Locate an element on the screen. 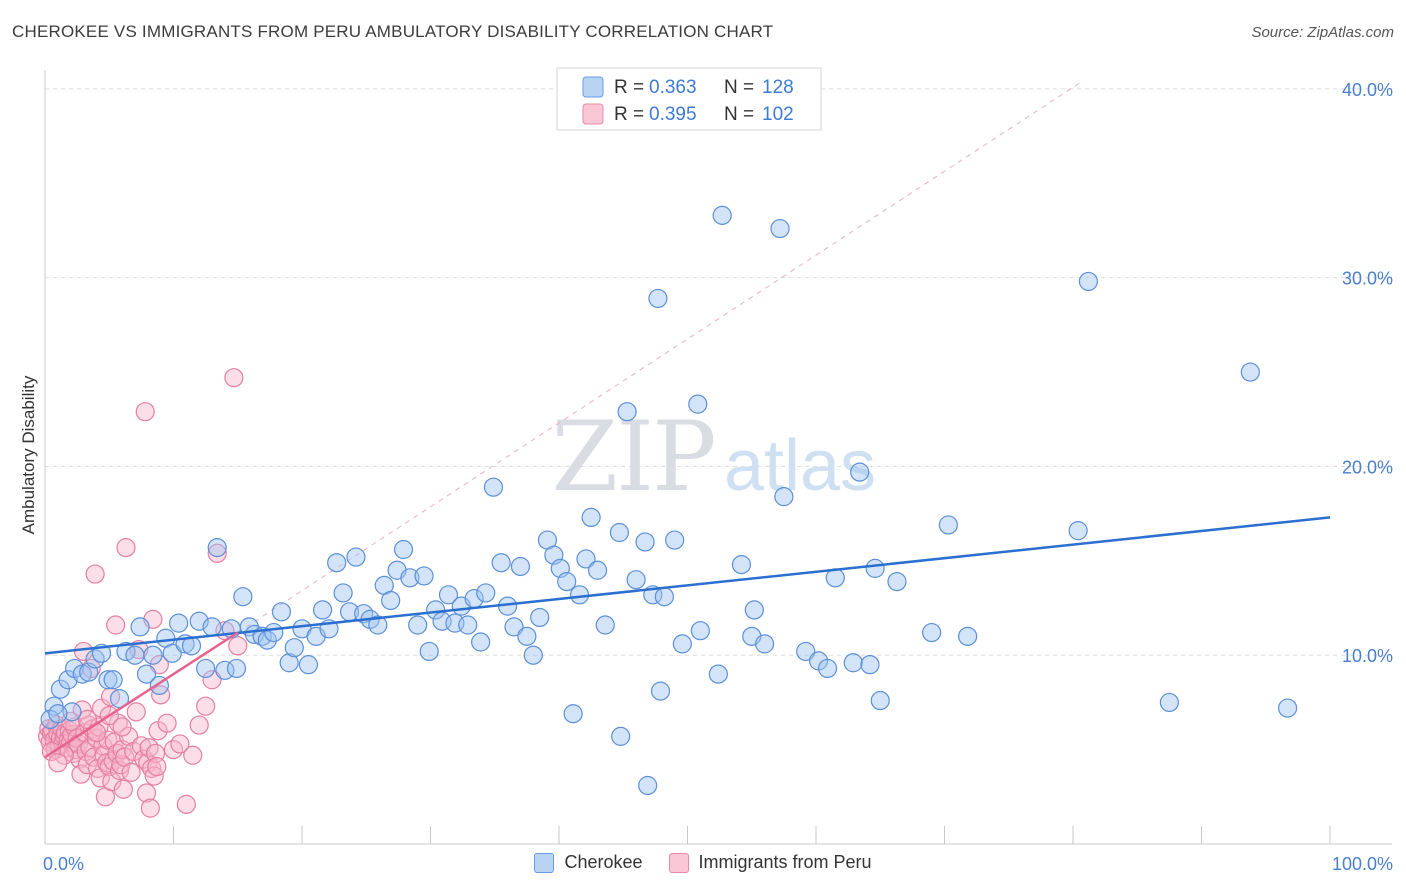  watermark: ZIP atlas is located at coordinates (713, 457).